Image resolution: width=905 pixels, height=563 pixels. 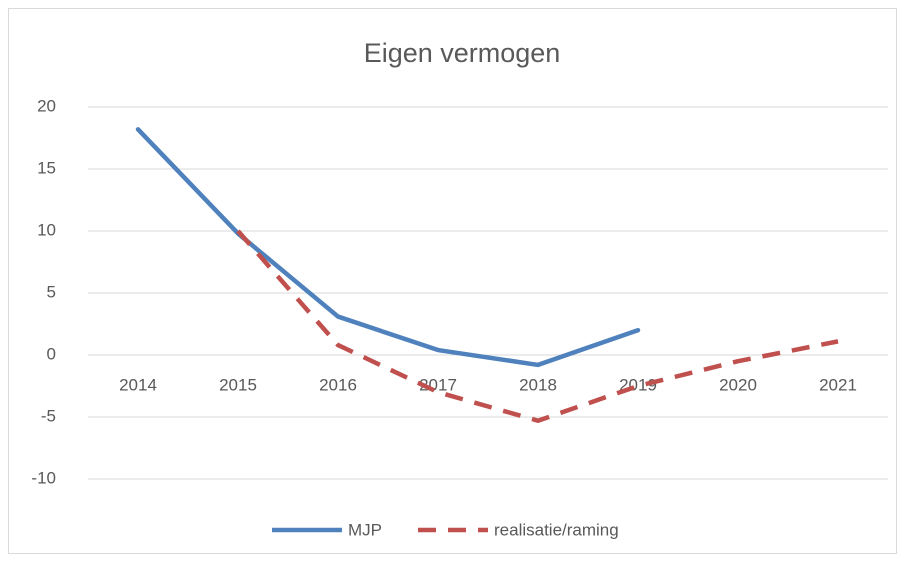 What do you see at coordinates (48, 415) in the screenshot?
I see `y-tick-label: -5` at bounding box center [48, 415].